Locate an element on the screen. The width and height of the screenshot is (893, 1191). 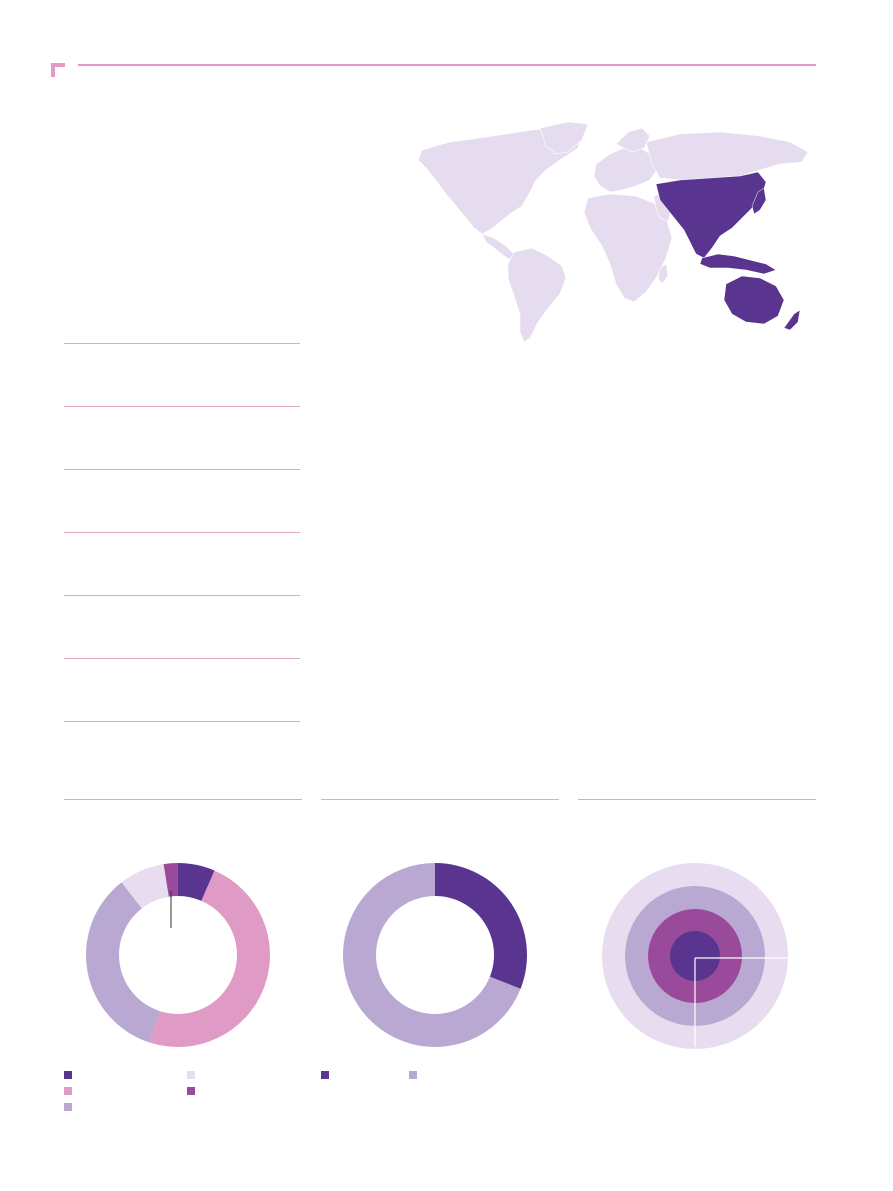
map-scandinavia is located at coordinates (633, 140).